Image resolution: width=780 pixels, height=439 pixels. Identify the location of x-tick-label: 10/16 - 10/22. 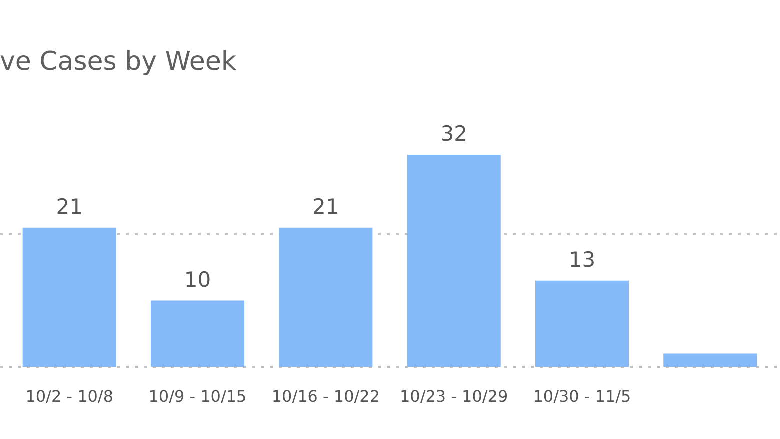
(326, 396).